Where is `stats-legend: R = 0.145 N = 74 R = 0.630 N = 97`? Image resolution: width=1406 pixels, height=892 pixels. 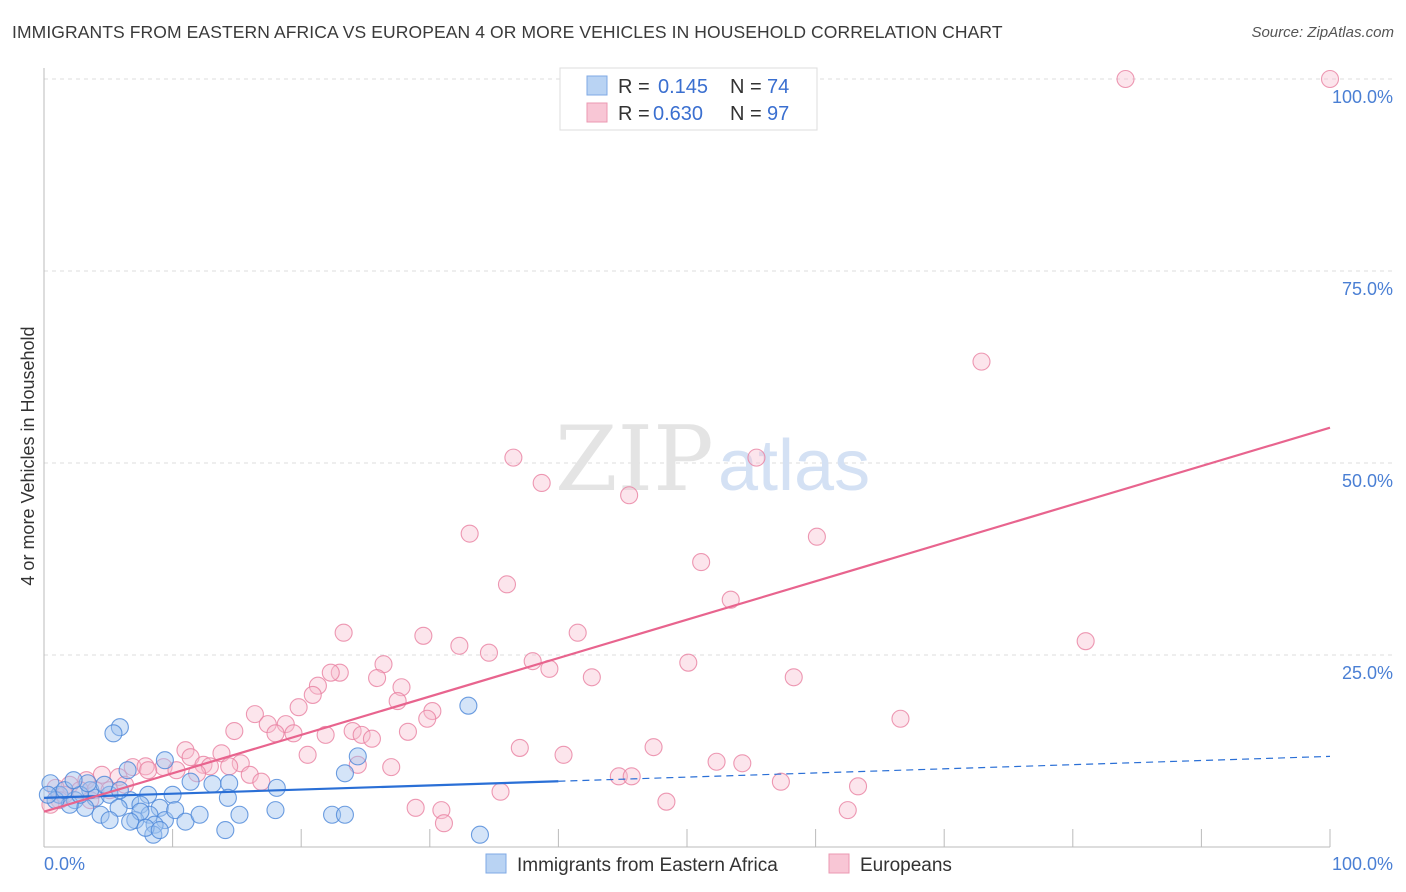
stats-legend: R = 0.145 N = 74 R = 0.630 N = 97 is located at coordinates (688, 99).